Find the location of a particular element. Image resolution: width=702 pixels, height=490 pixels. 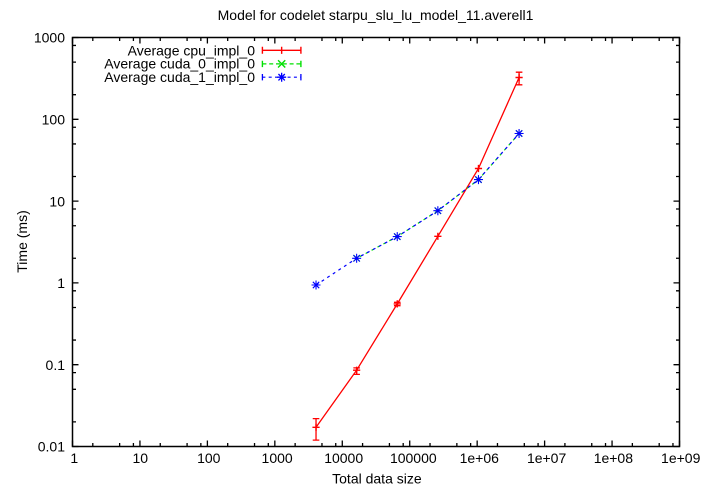

svg-text: Average cpu_impl_0 is located at coordinates (192, 50).